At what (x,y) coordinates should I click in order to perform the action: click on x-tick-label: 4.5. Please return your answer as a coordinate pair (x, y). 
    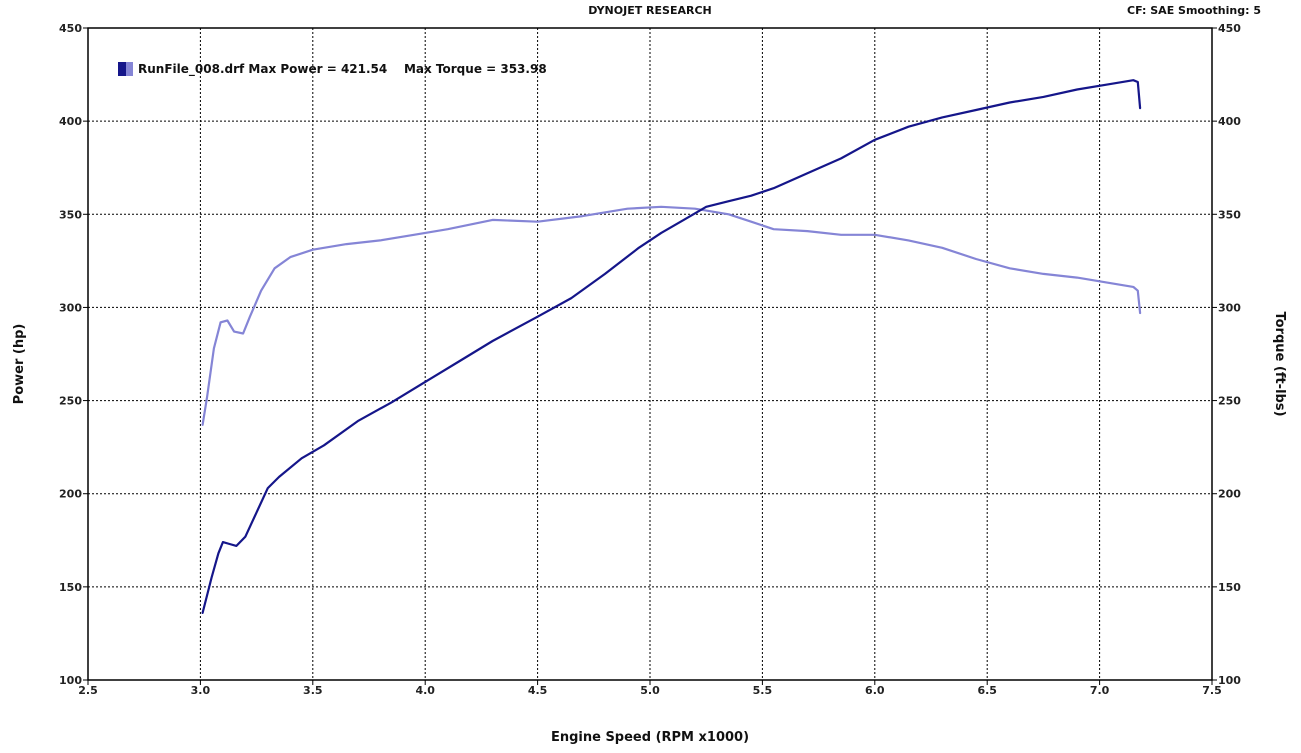
    Looking at the image, I should click on (538, 690).